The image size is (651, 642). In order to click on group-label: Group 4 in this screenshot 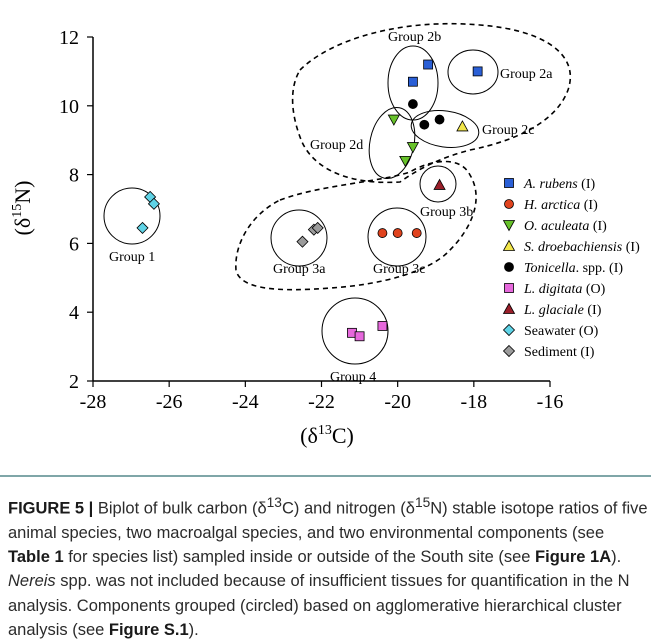, I will do `click(353, 377)`.